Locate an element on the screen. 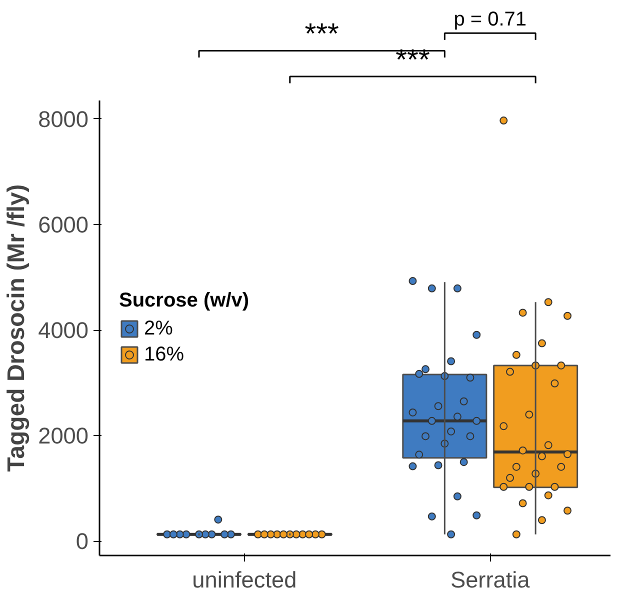 The height and width of the screenshot is (599, 619). y-tick-label: 4000 is located at coordinates (63, 330).